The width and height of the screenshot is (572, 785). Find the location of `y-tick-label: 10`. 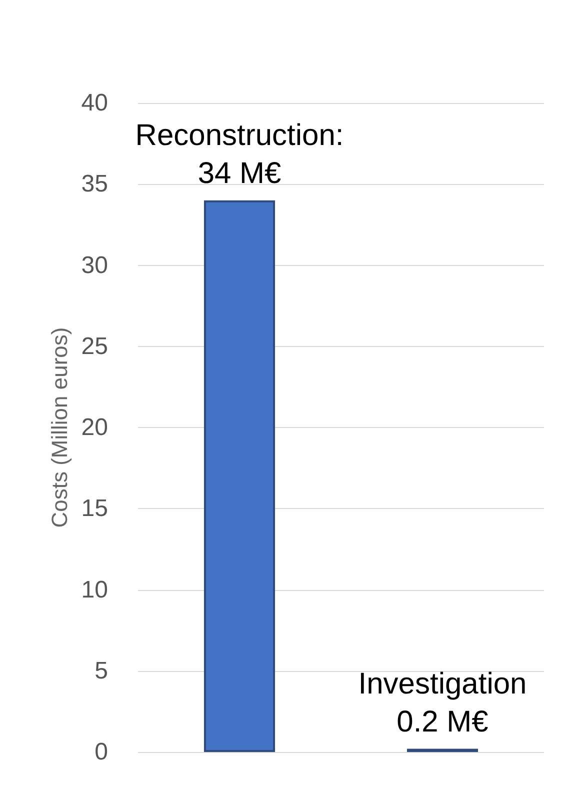

y-tick-label: 10 is located at coordinates (94, 590).